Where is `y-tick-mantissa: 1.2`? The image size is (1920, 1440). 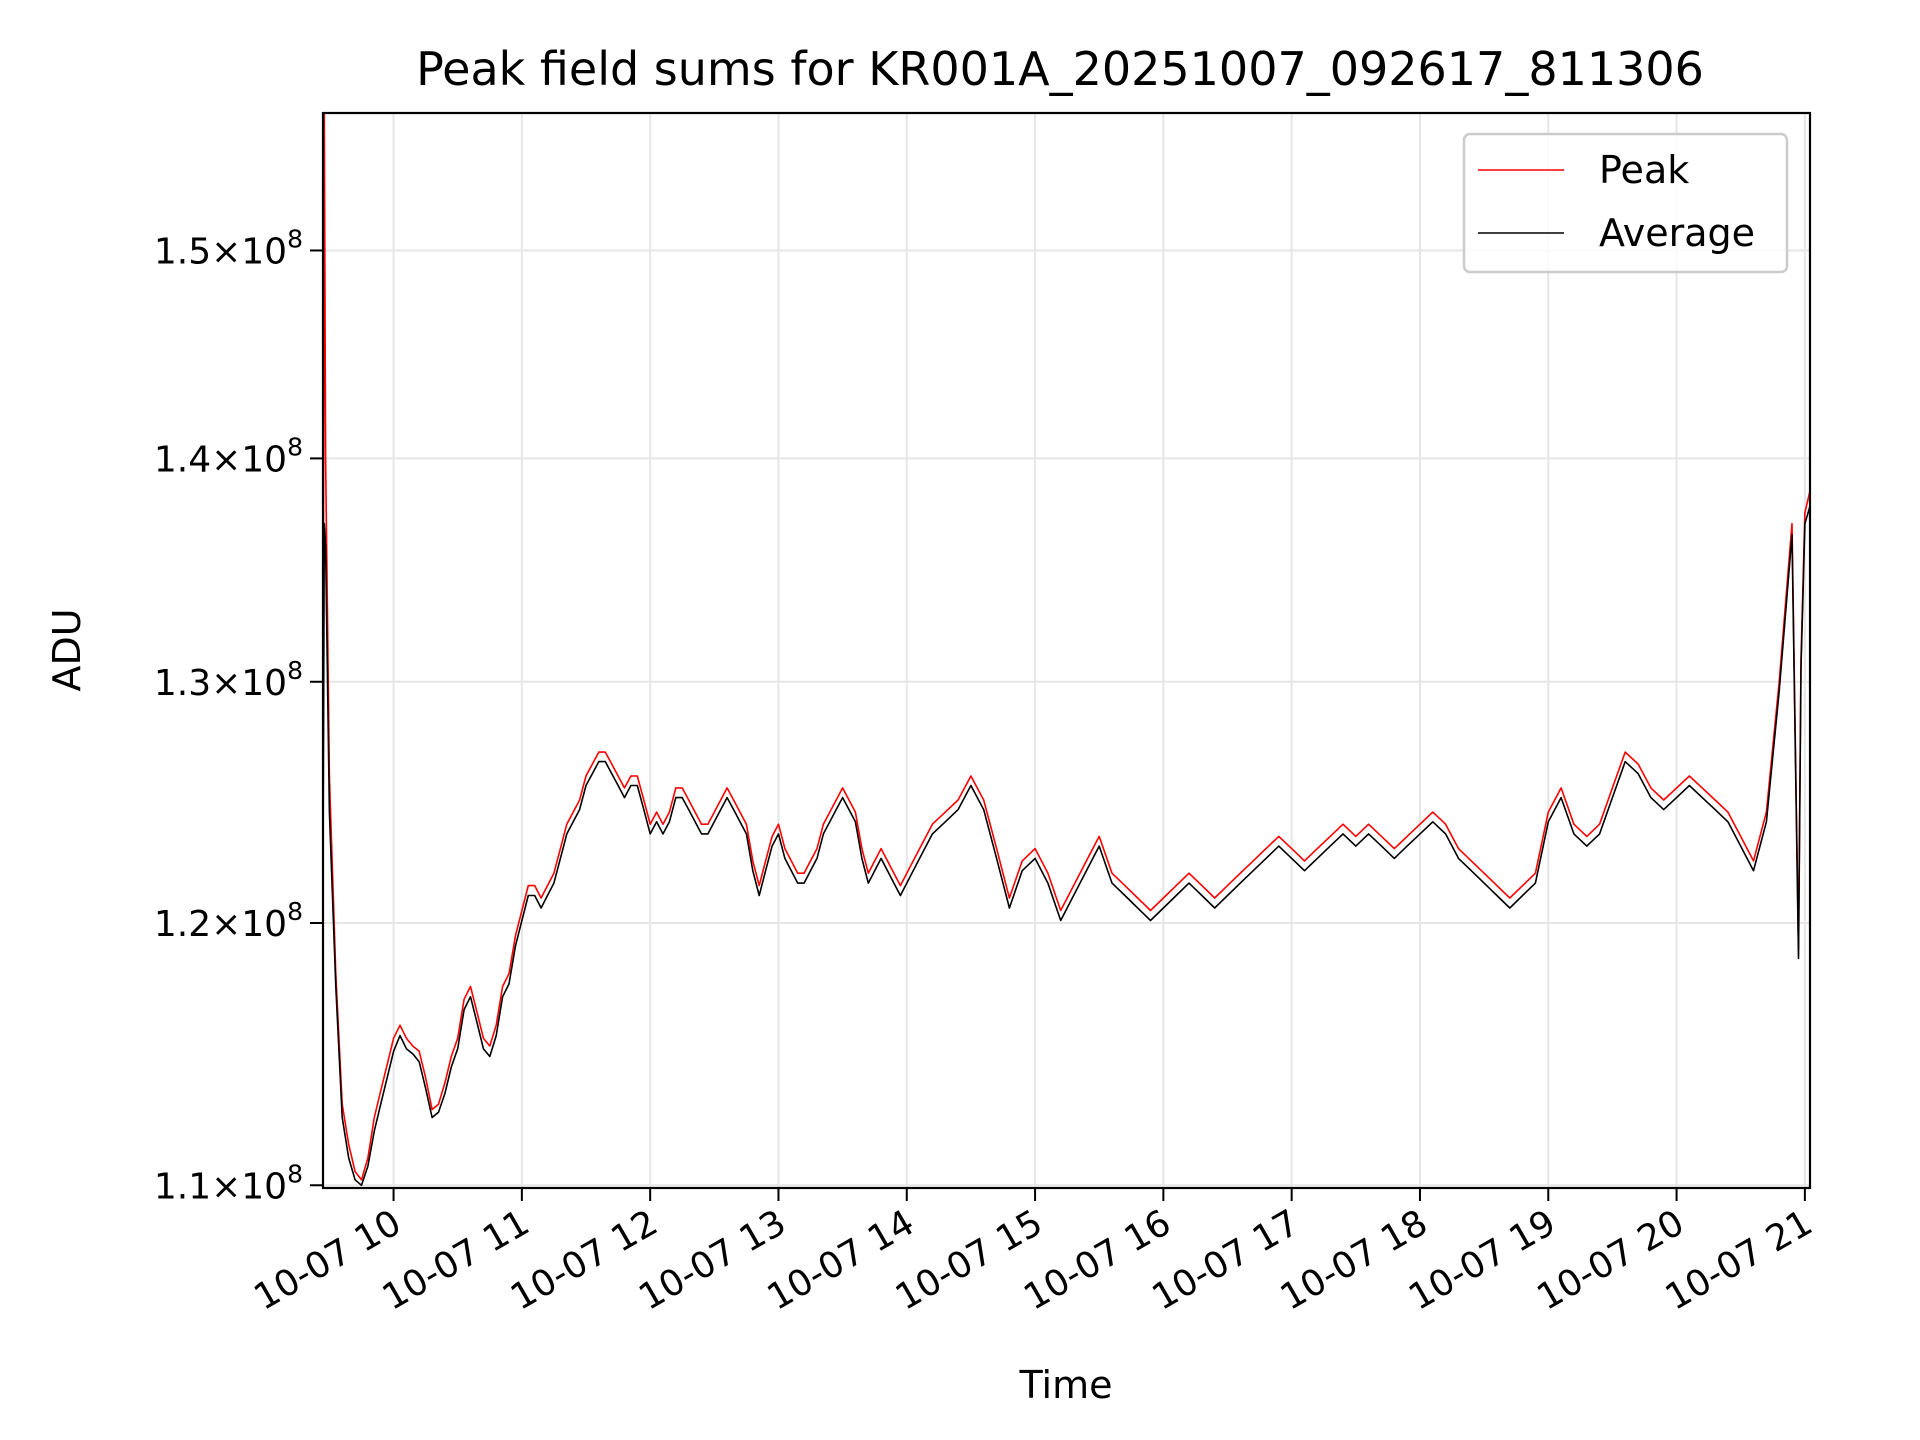
y-tick-mantissa: 1.2 is located at coordinates (182, 924).